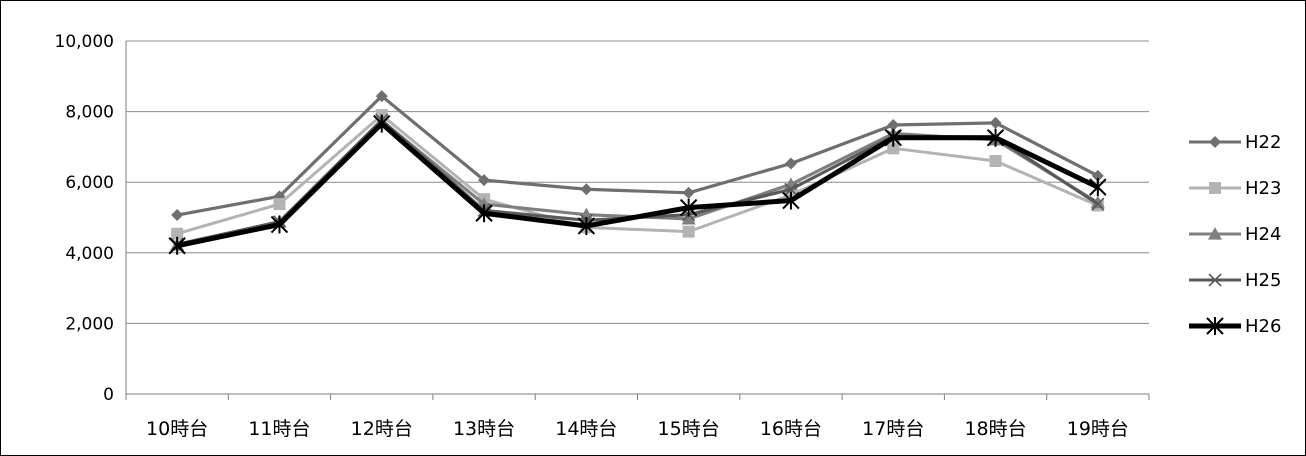 This screenshot has width=1306, height=456. I want to click on x-tick-label: 11時台, so click(279, 429).